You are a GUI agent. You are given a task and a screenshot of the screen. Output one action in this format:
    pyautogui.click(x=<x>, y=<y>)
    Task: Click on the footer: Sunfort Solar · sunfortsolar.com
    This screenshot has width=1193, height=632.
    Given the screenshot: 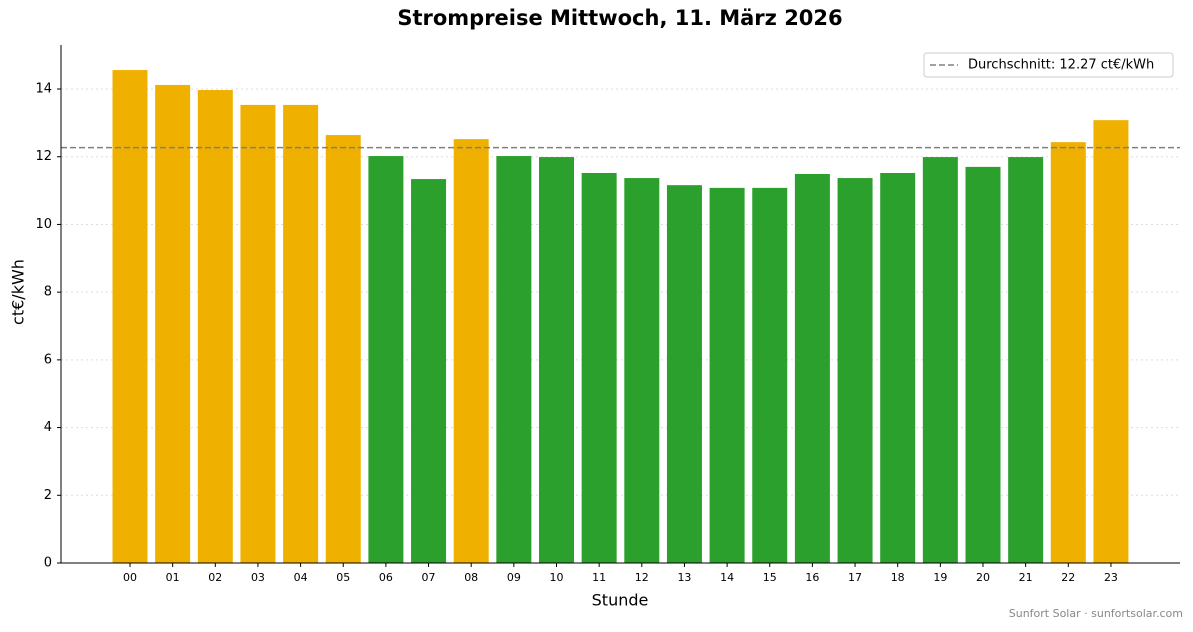 What is the action you would take?
    pyautogui.click(x=1096, y=613)
    